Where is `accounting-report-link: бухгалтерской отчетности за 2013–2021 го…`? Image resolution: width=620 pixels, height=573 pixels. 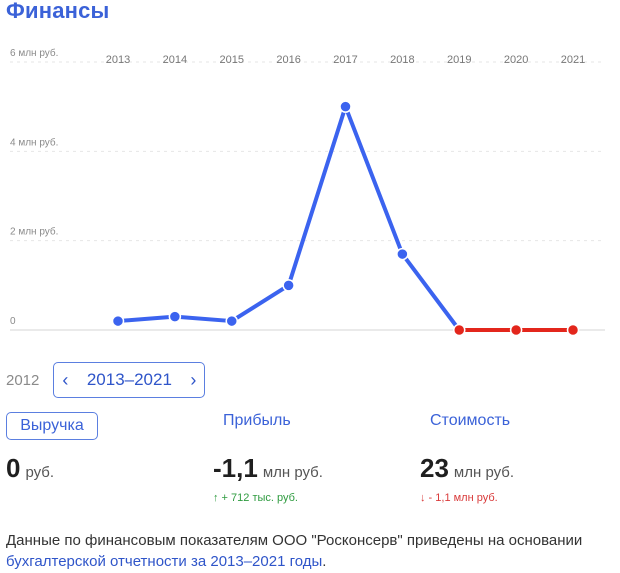
accounting-report-link: бухгалтерской отчетности за 2013–2021 го… is located at coordinates (164, 561).